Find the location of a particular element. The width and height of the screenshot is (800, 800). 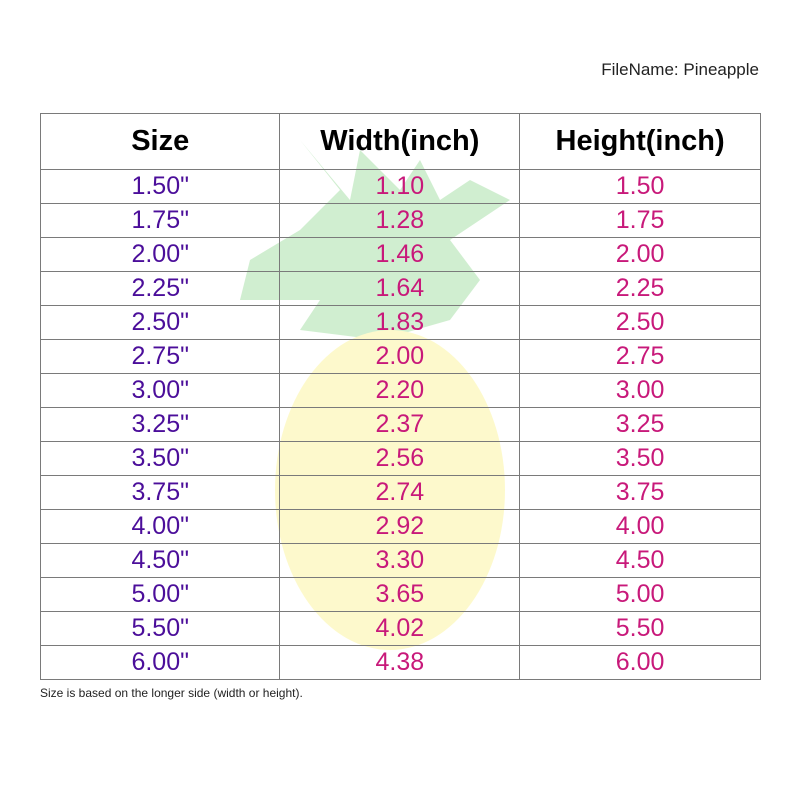

width-cell: 2.20 is located at coordinates (400, 390).